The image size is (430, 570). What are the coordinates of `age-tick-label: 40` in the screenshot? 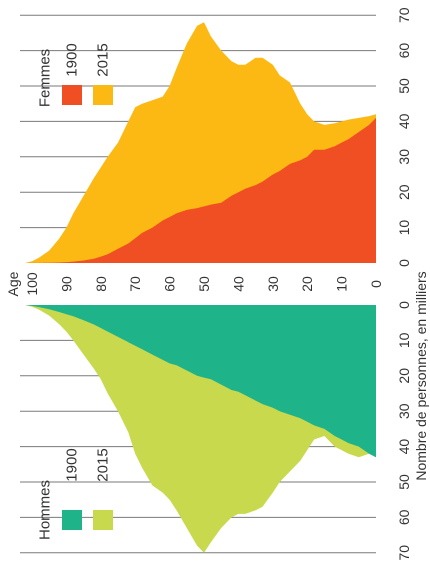 It's located at (238, 284).